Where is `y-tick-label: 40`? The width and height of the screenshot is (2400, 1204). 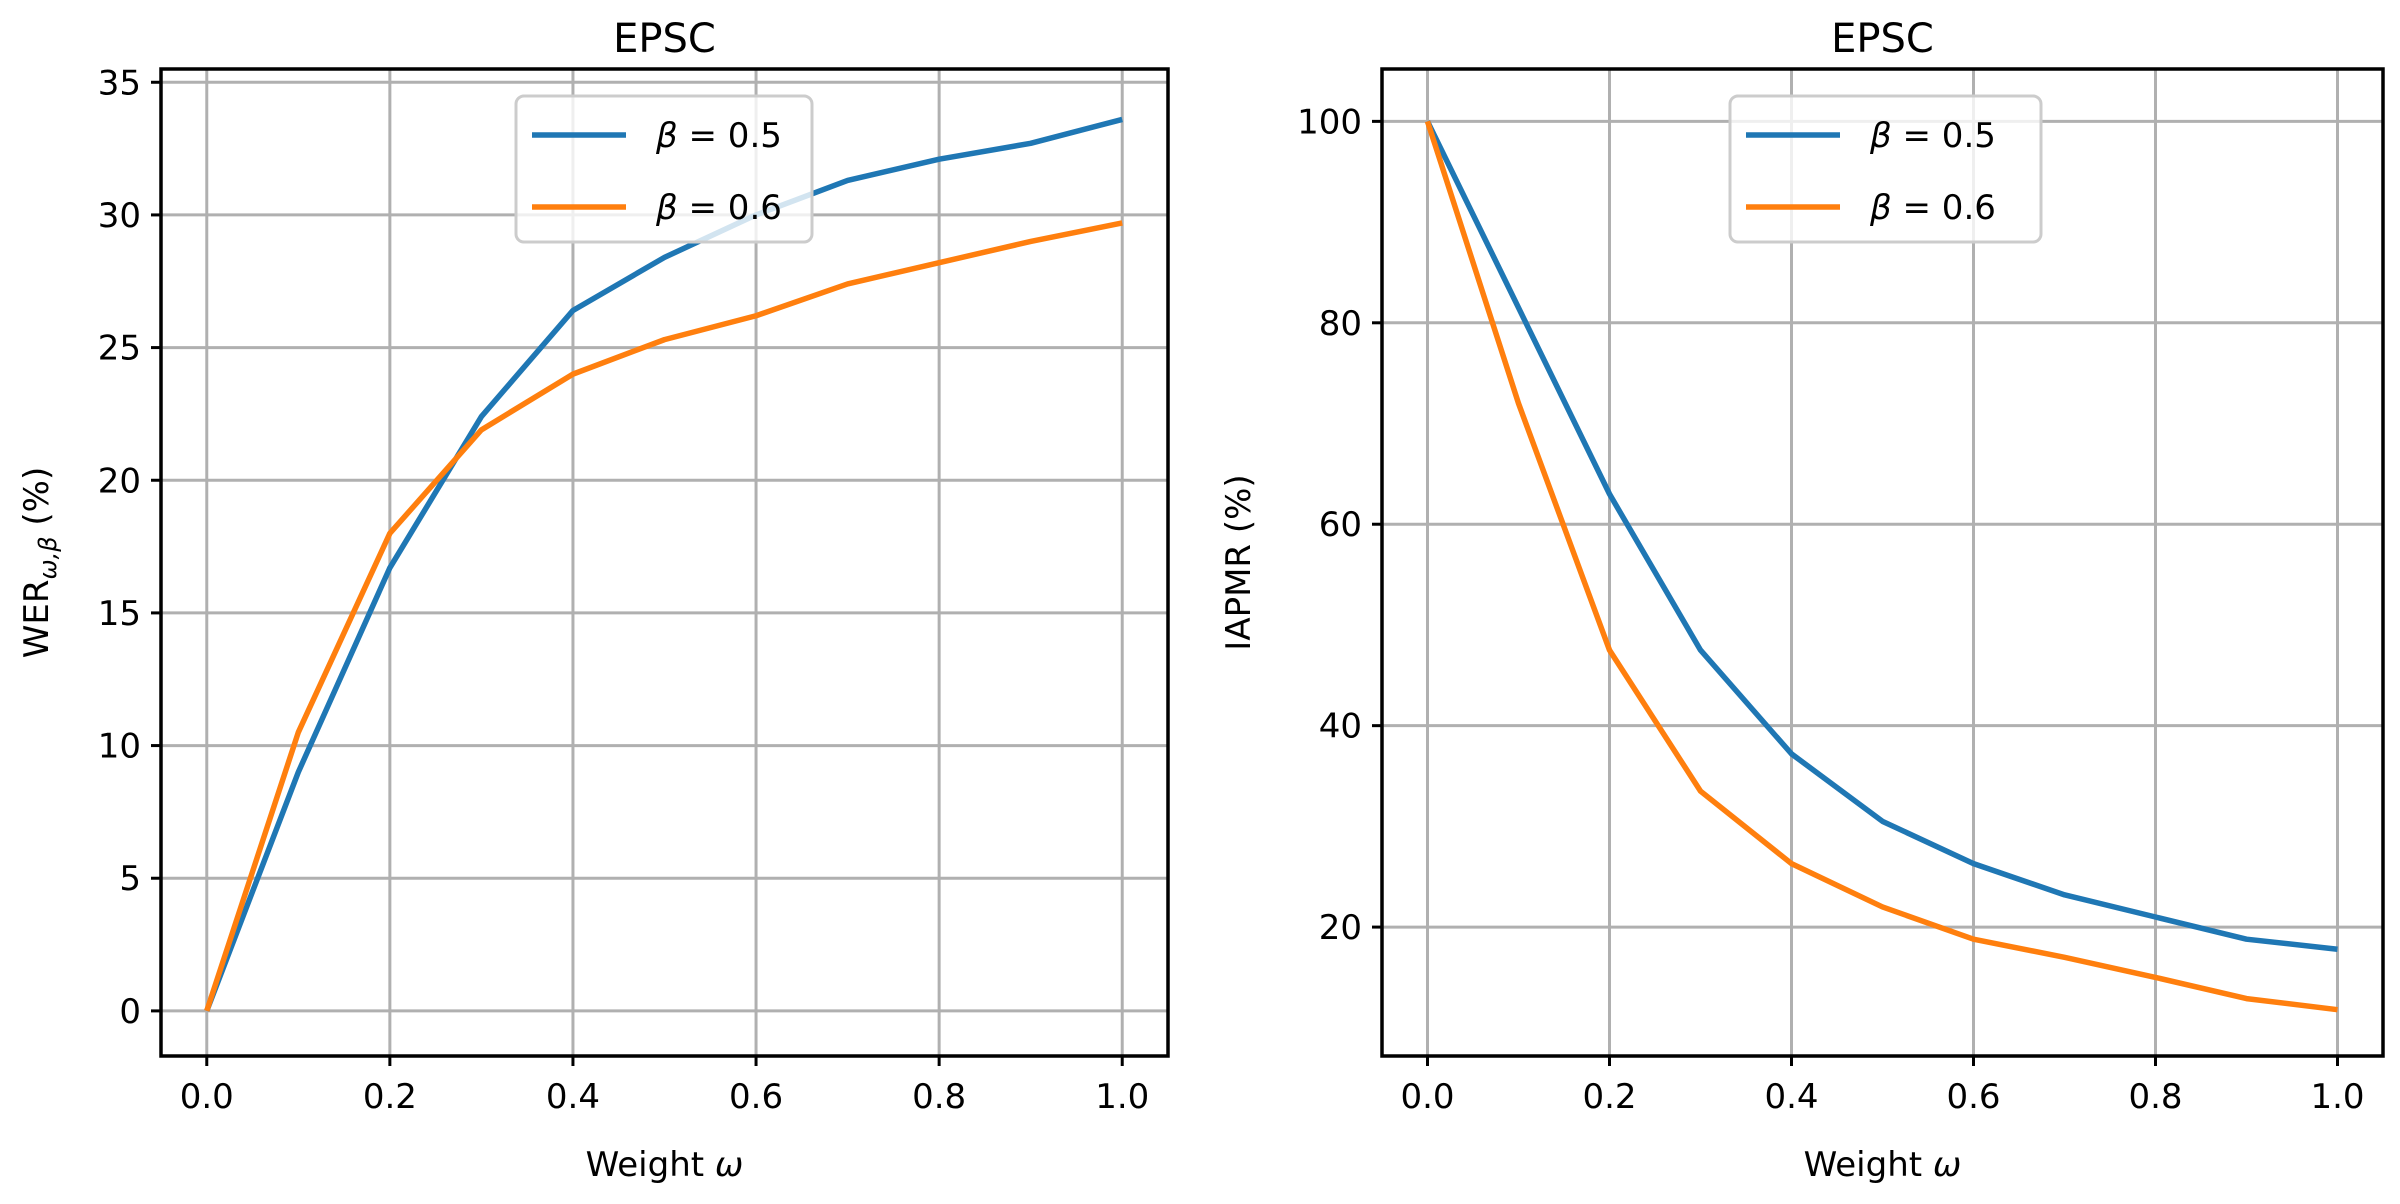
y-tick-label: 40 is located at coordinates (1340, 727).